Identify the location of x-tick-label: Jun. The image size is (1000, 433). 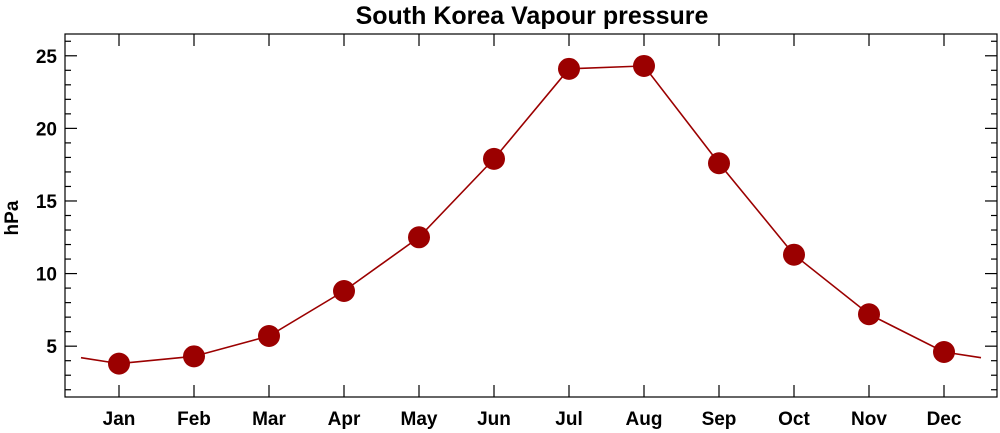
(494, 419).